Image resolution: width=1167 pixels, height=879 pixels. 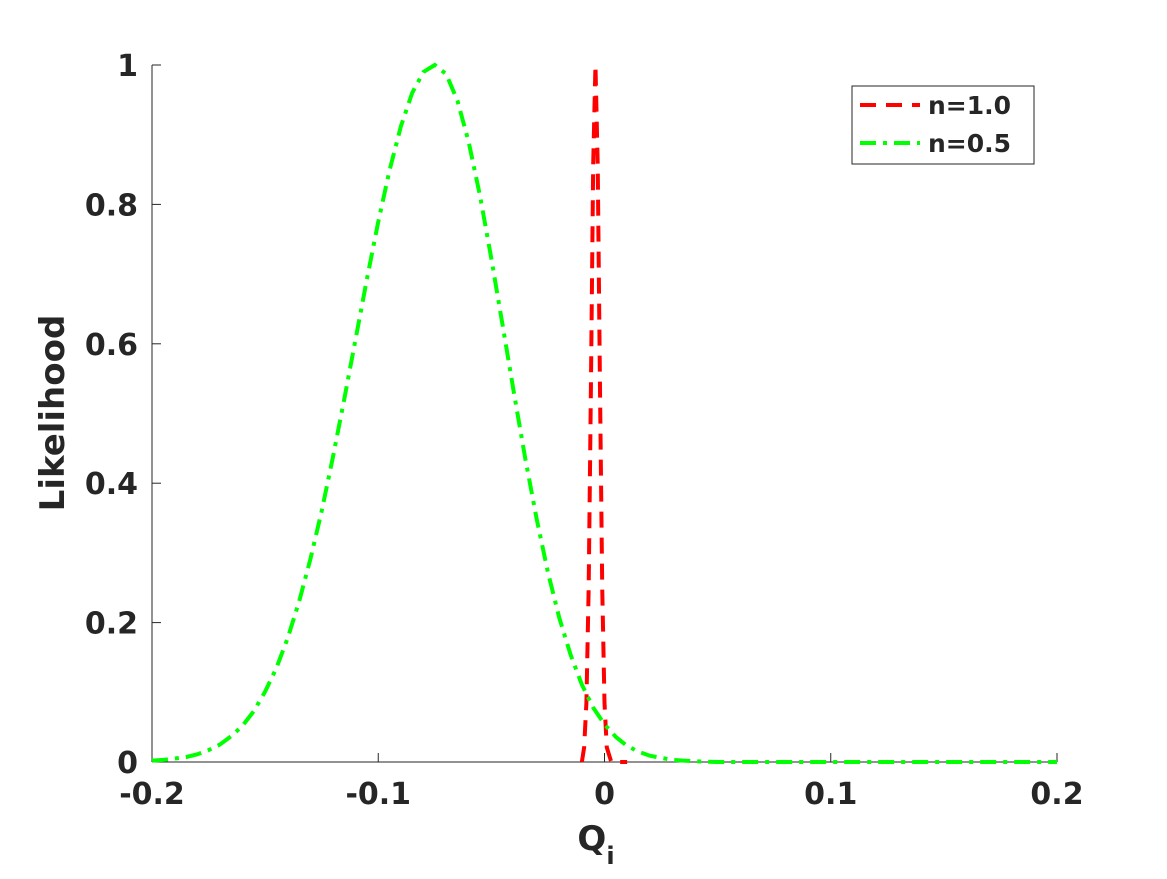 I want to click on x-tick-label: 0, so click(x=604, y=794).